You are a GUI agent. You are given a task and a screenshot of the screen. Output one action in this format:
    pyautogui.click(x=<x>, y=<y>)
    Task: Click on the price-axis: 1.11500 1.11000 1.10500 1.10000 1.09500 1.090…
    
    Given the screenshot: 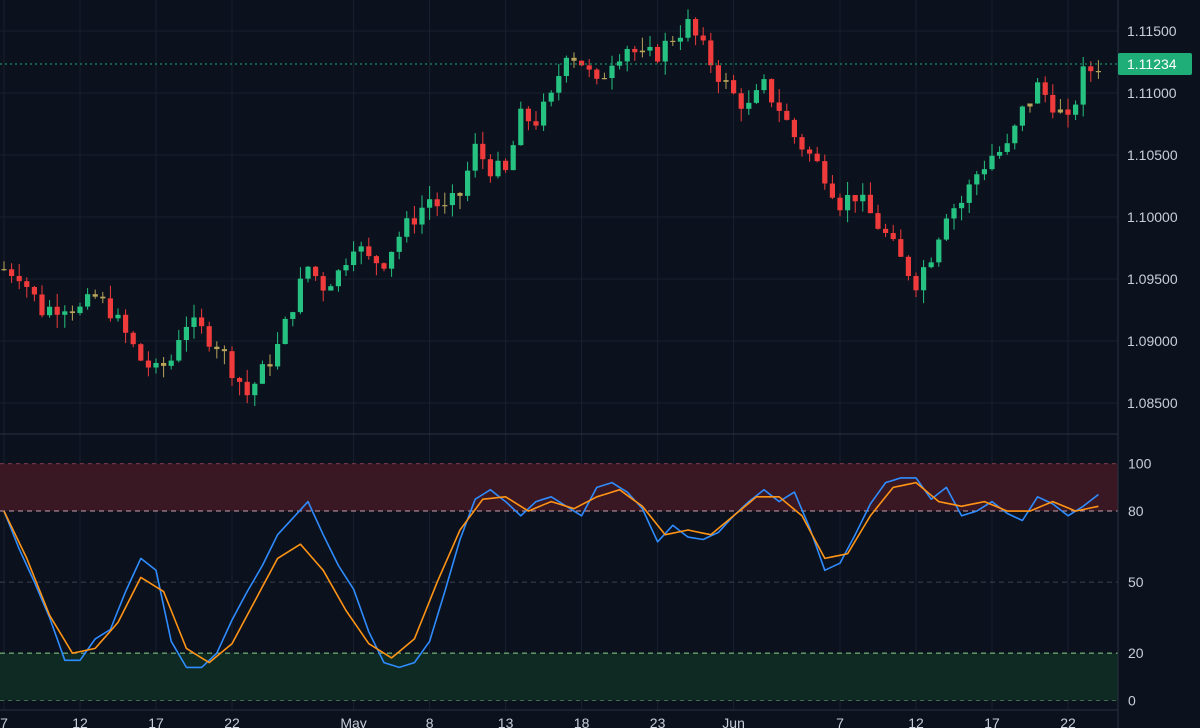 What is the action you would take?
    pyautogui.click(x=1152, y=217)
    